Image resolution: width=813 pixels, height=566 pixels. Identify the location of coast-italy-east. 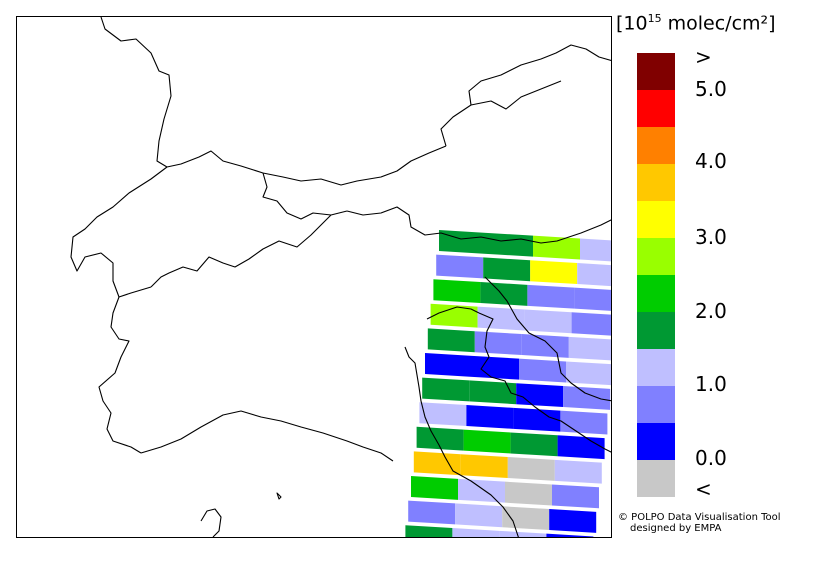
(461, 441).